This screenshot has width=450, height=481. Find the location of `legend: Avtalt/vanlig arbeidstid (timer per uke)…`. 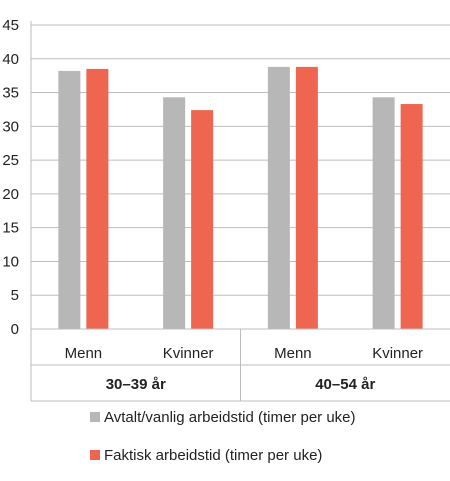

legend: Avtalt/vanlig arbeidstid (timer per uke)… is located at coordinates (223, 436).